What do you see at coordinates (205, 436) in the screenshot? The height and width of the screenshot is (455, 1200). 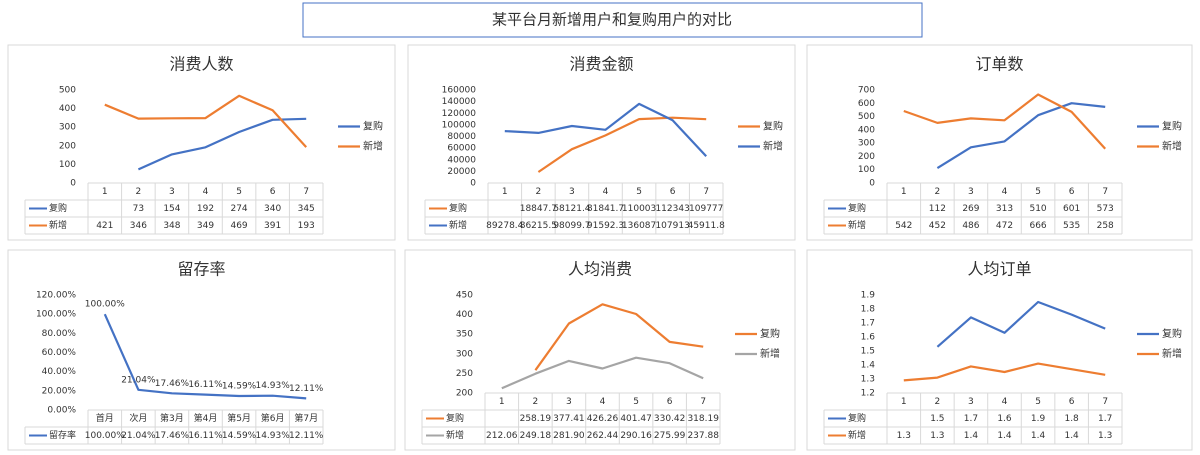 I see `table-cell: 16.11%` at bounding box center [205, 436].